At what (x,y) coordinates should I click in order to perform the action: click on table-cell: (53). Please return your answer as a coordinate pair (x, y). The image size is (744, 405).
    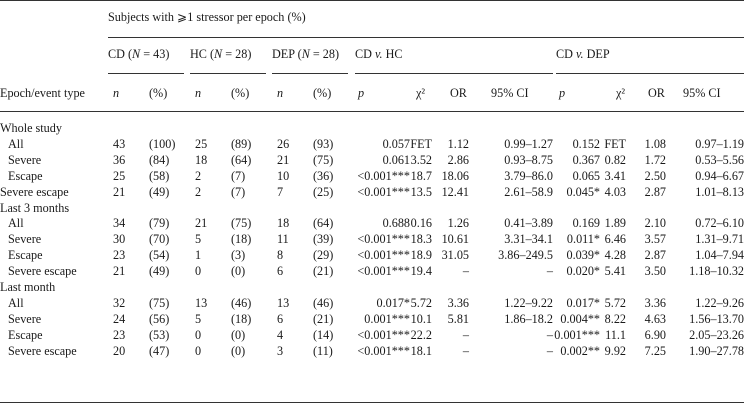
    Looking at the image, I should click on (159, 334).